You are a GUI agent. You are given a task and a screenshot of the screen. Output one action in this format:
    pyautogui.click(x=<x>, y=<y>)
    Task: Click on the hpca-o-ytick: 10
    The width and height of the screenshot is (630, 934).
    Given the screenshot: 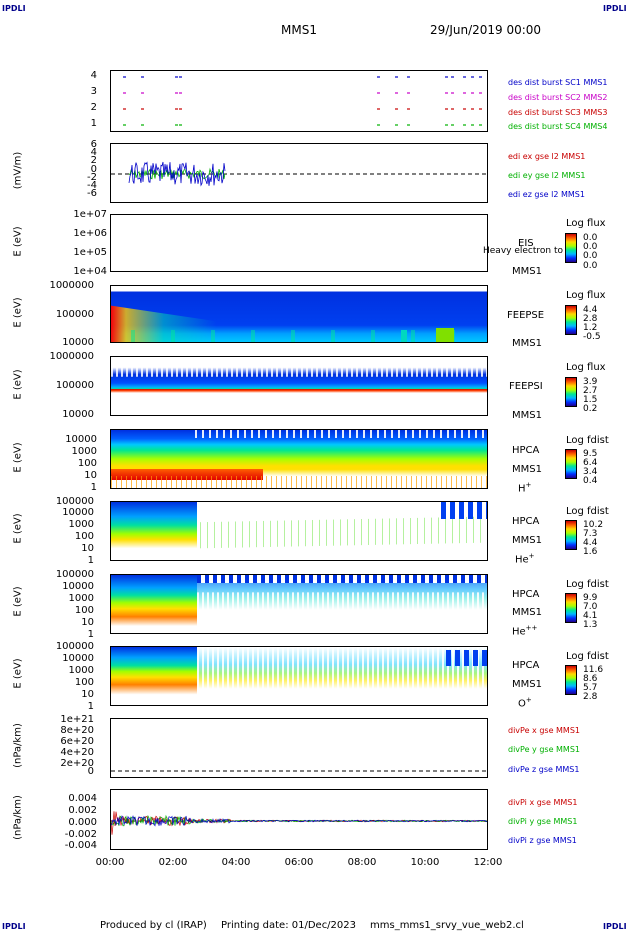 What is the action you would take?
    pyautogui.click(x=87, y=694)
    